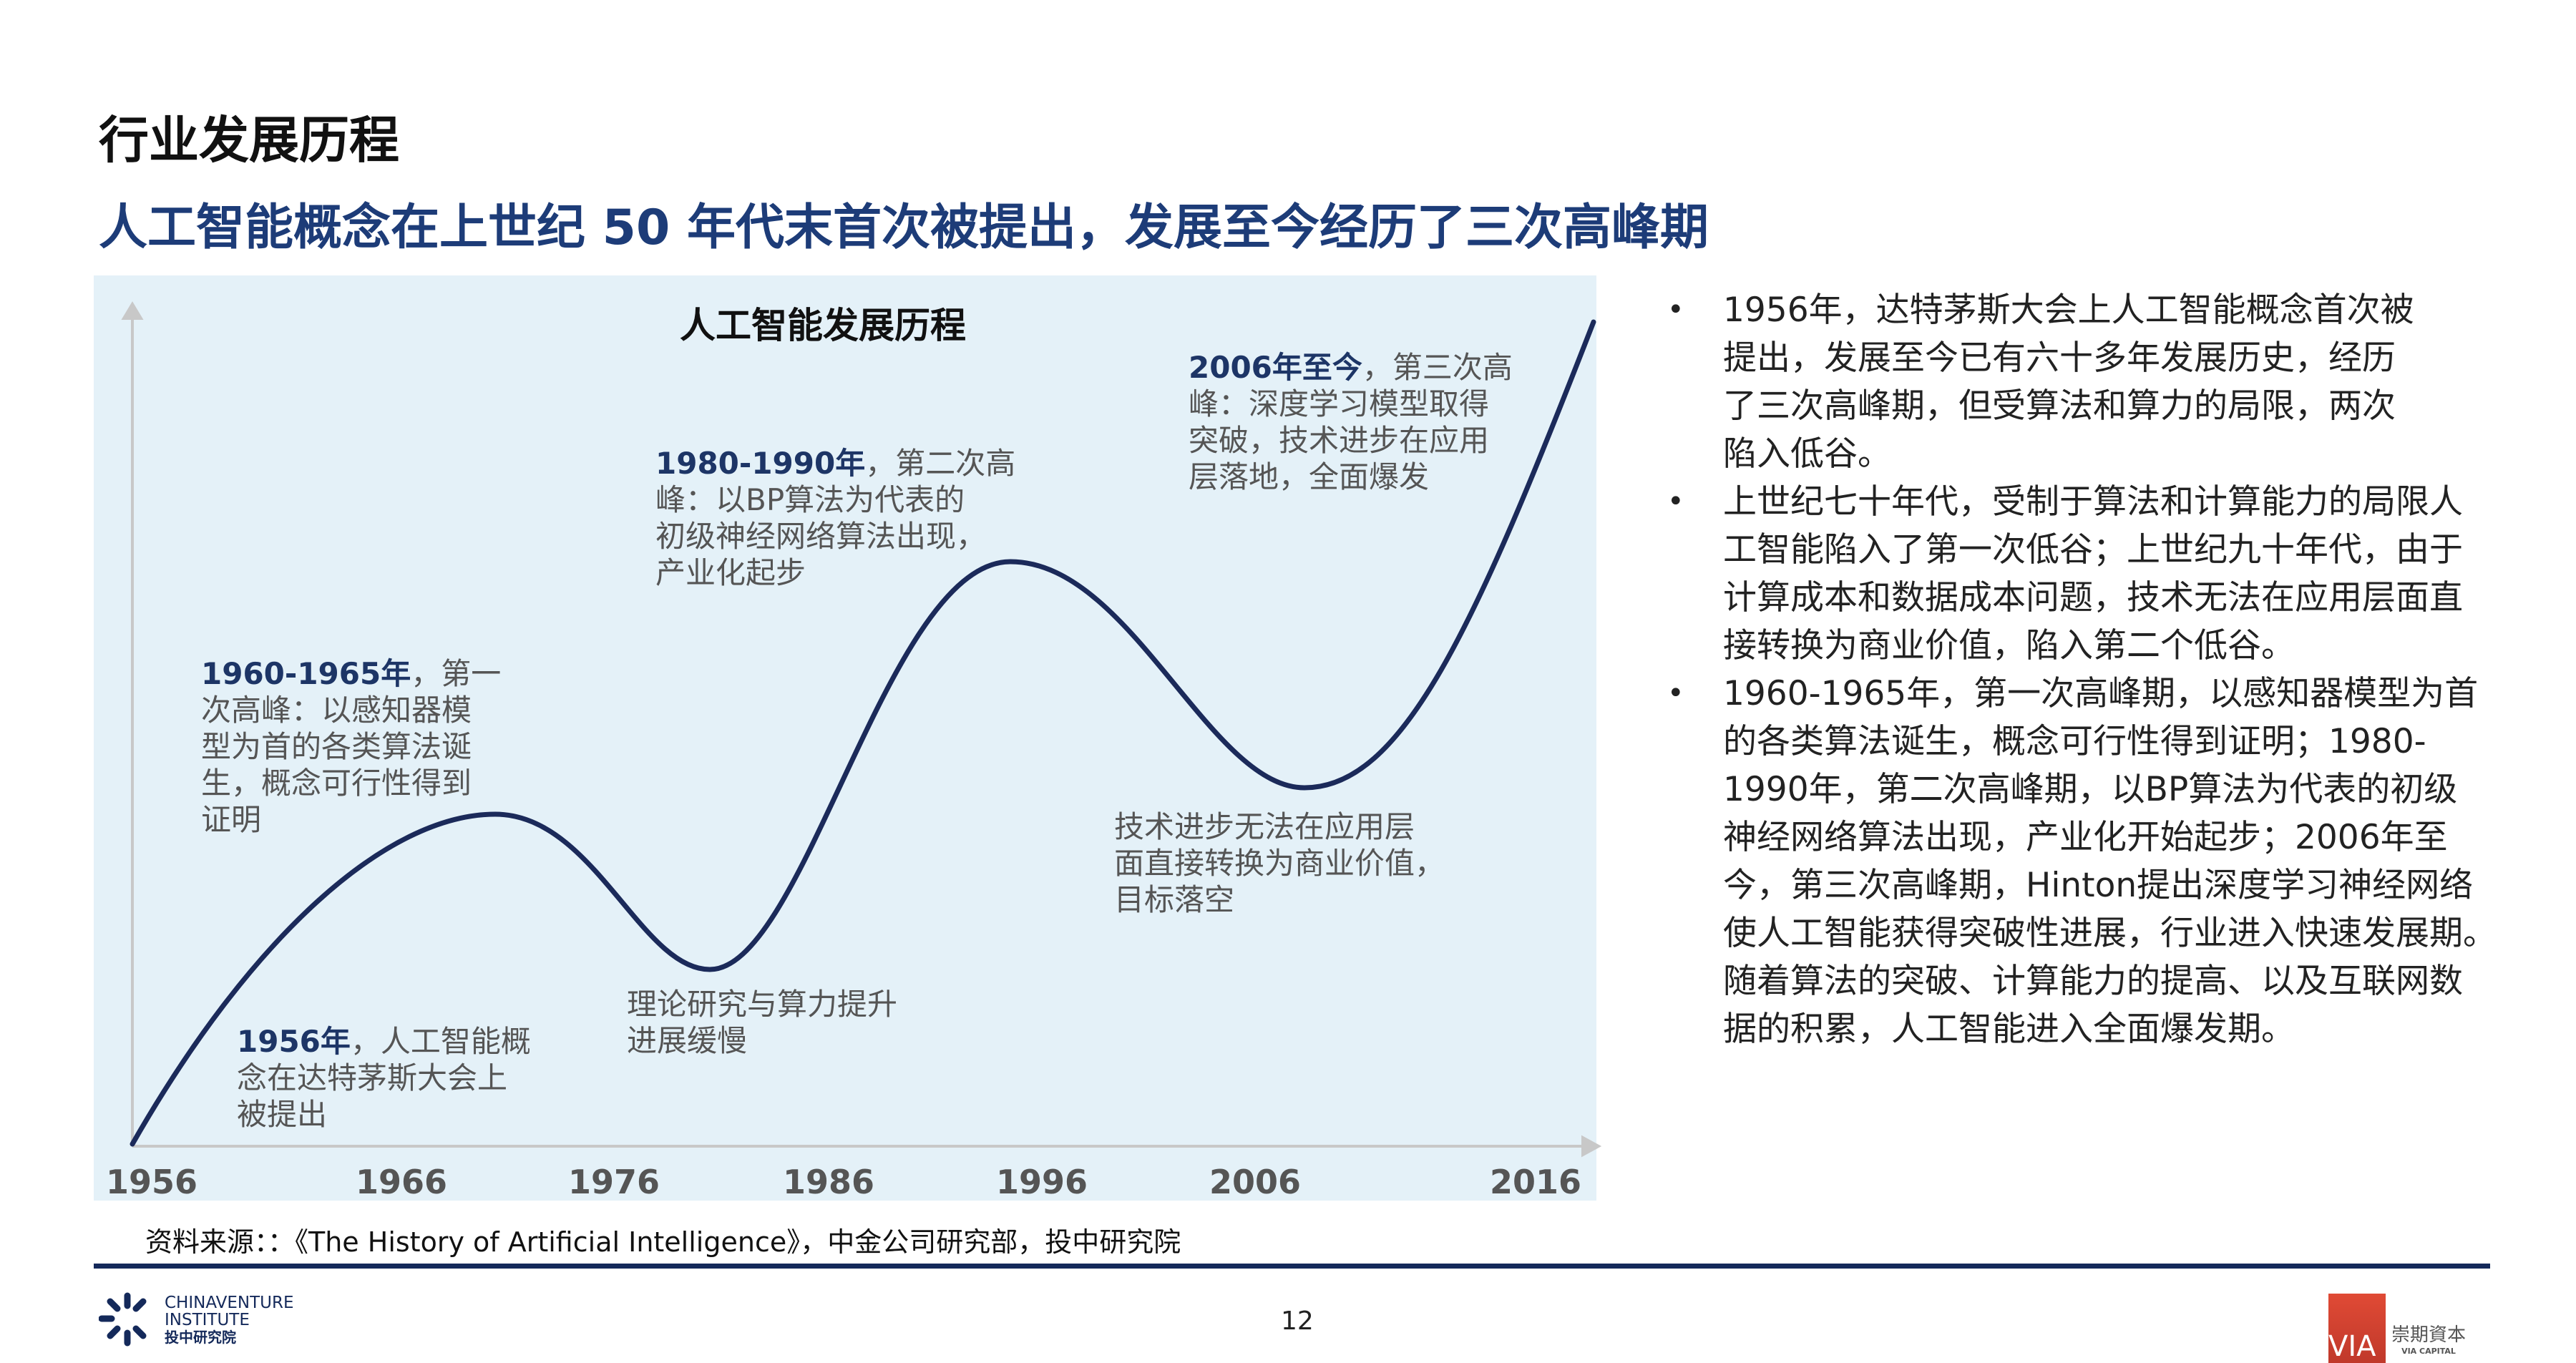 Image resolution: width=2576 pixels, height=1363 pixels. I want to click on annotation-highlight: 1960-1965年, so click(306, 673).